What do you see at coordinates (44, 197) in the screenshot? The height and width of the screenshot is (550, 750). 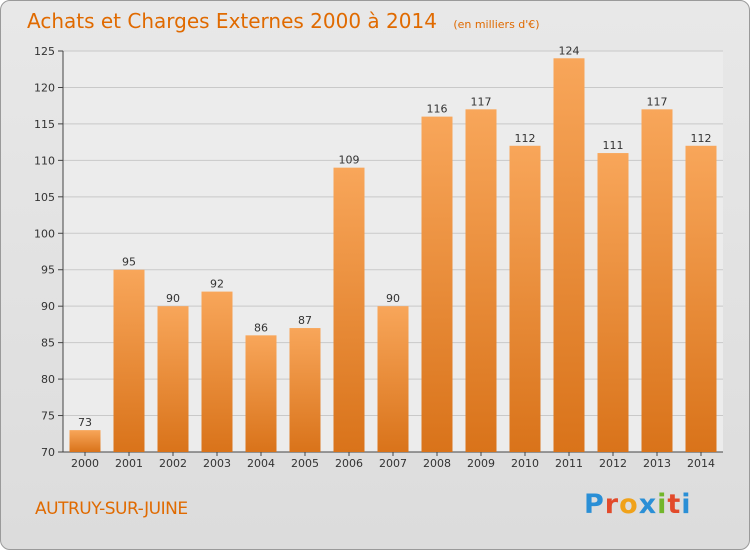 I see `y-tick-label: 105` at bounding box center [44, 197].